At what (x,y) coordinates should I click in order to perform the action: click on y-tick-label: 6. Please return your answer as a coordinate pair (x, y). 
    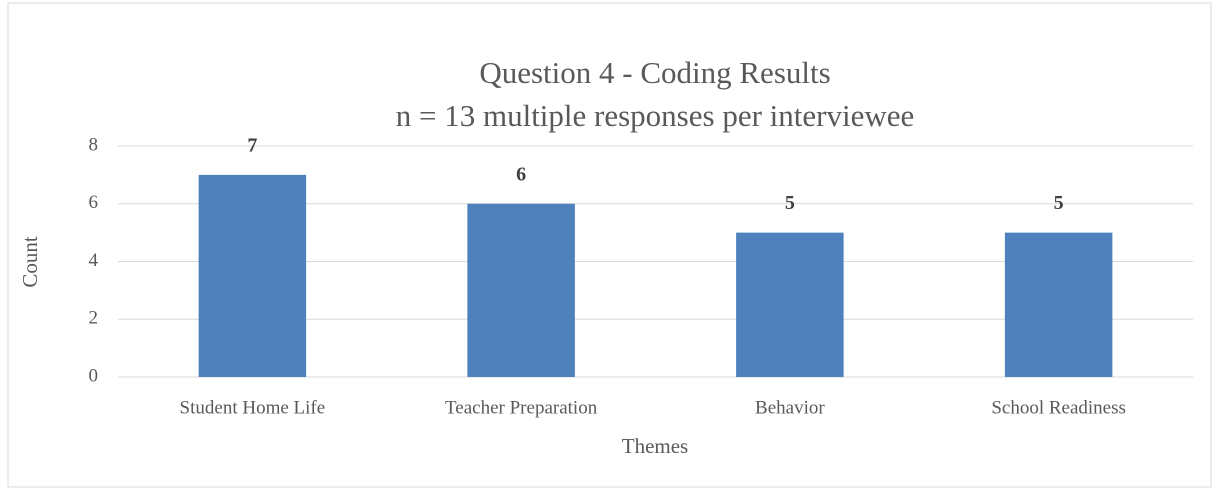
    Looking at the image, I should click on (94, 202).